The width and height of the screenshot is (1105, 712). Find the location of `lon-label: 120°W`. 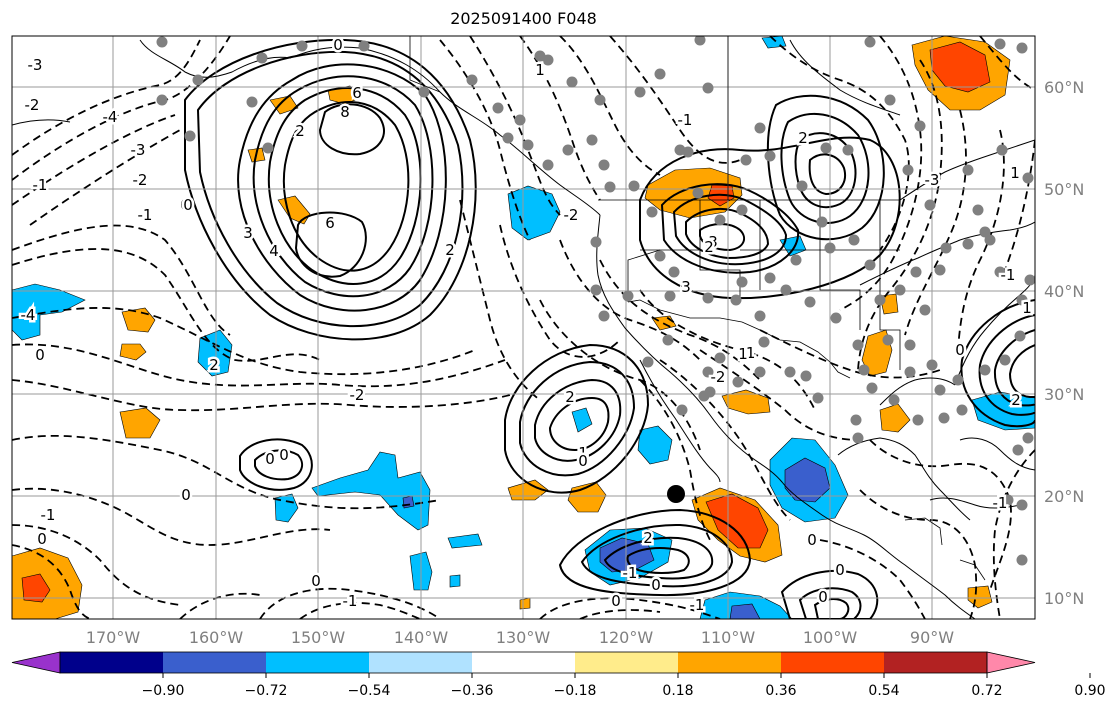

lon-label: 120°W is located at coordinates (626, 637).